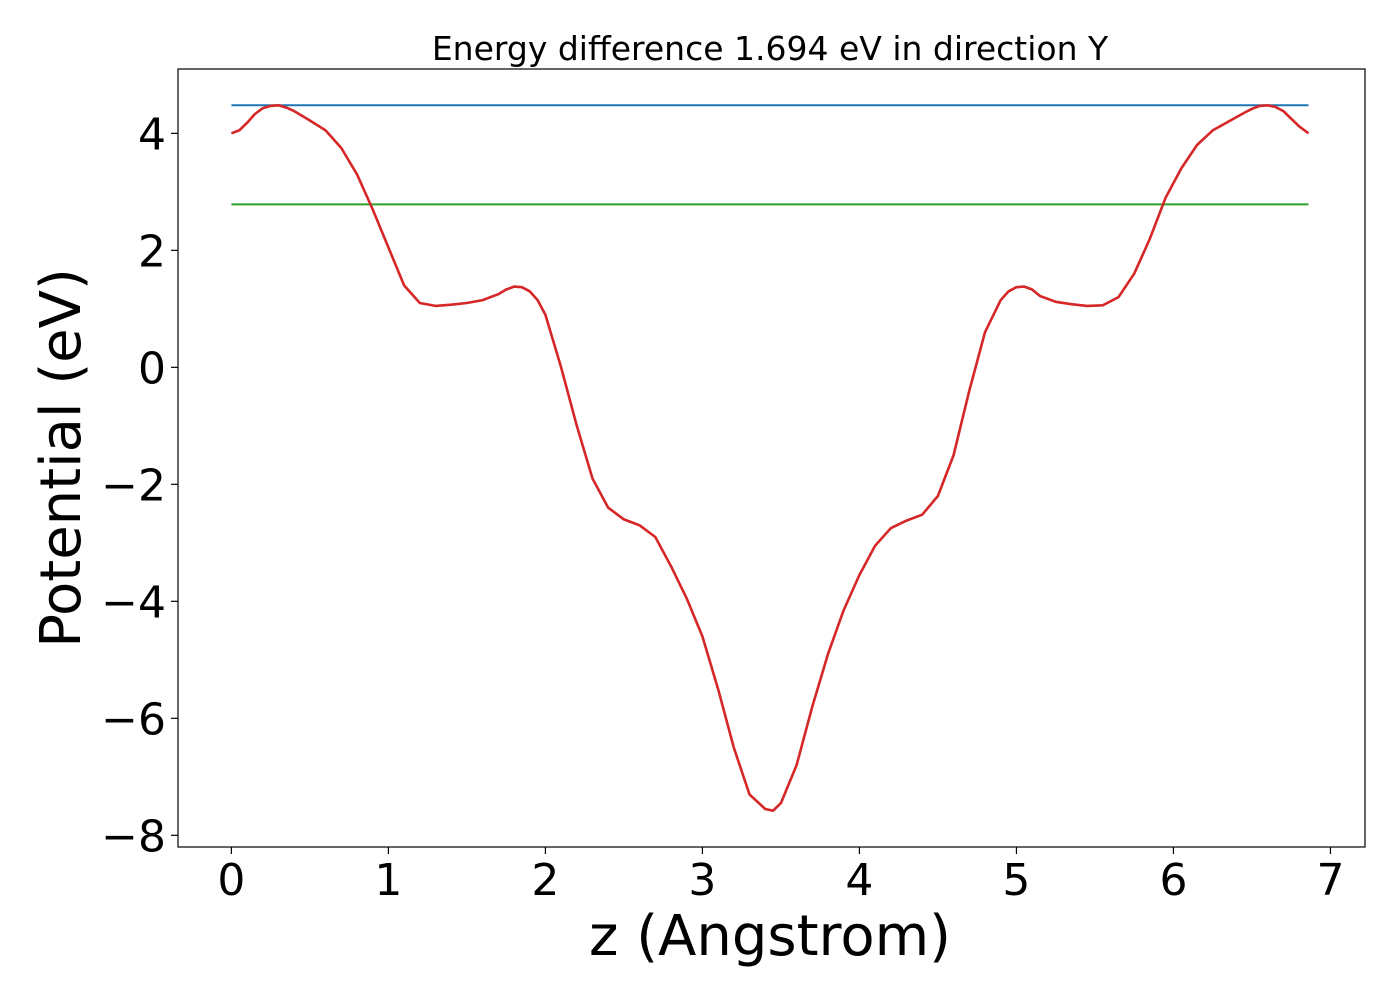 Image resolution: width=1400 pixels, height=1000 pixels. Describe the element at coordinates (780, 876) in the screenshot. I see `x-axis-ticks: 0 1 2 3 4 5 6 7` at that location.